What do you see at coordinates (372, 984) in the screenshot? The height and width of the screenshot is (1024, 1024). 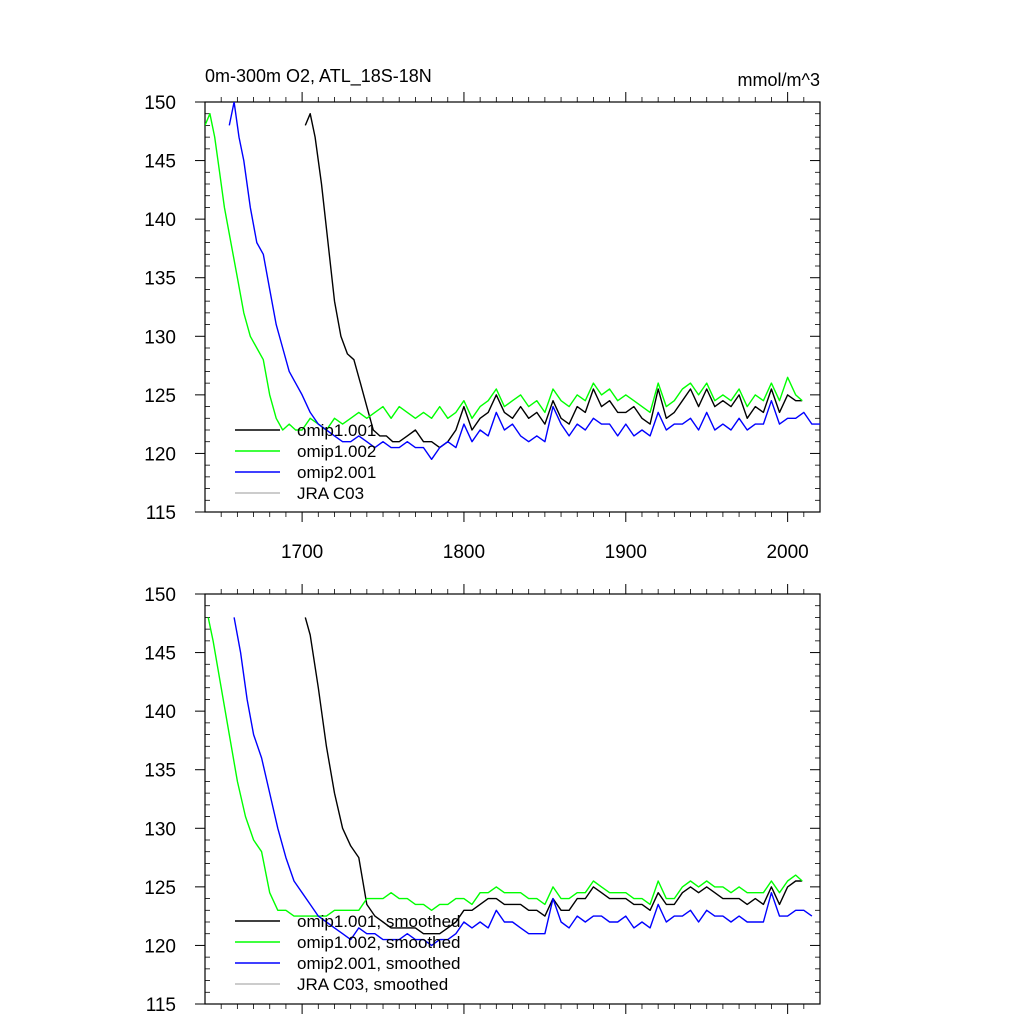 I see `legend-label: JRA C03, smoothed` at bounding box center [372, 984].